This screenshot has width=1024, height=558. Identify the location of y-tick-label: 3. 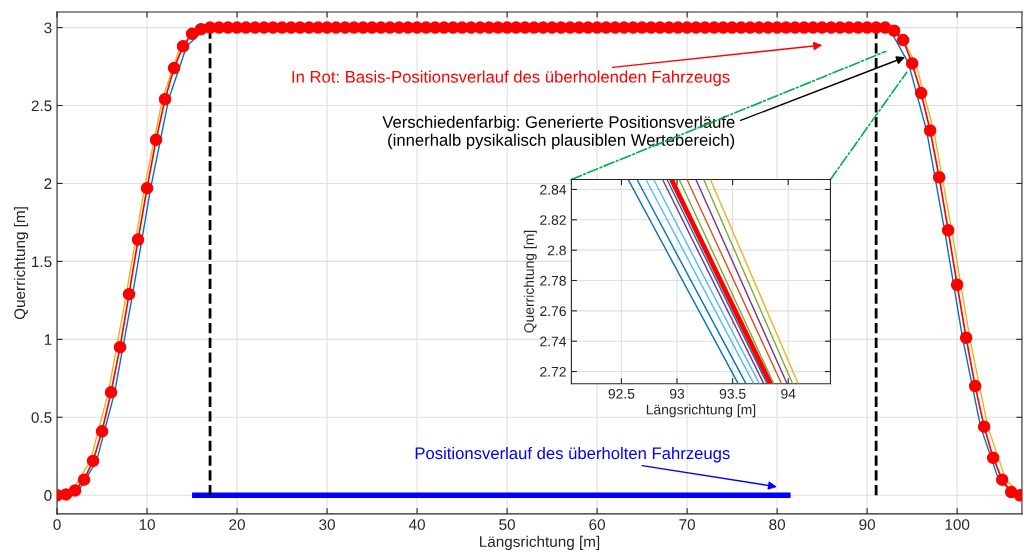
(48, 28).